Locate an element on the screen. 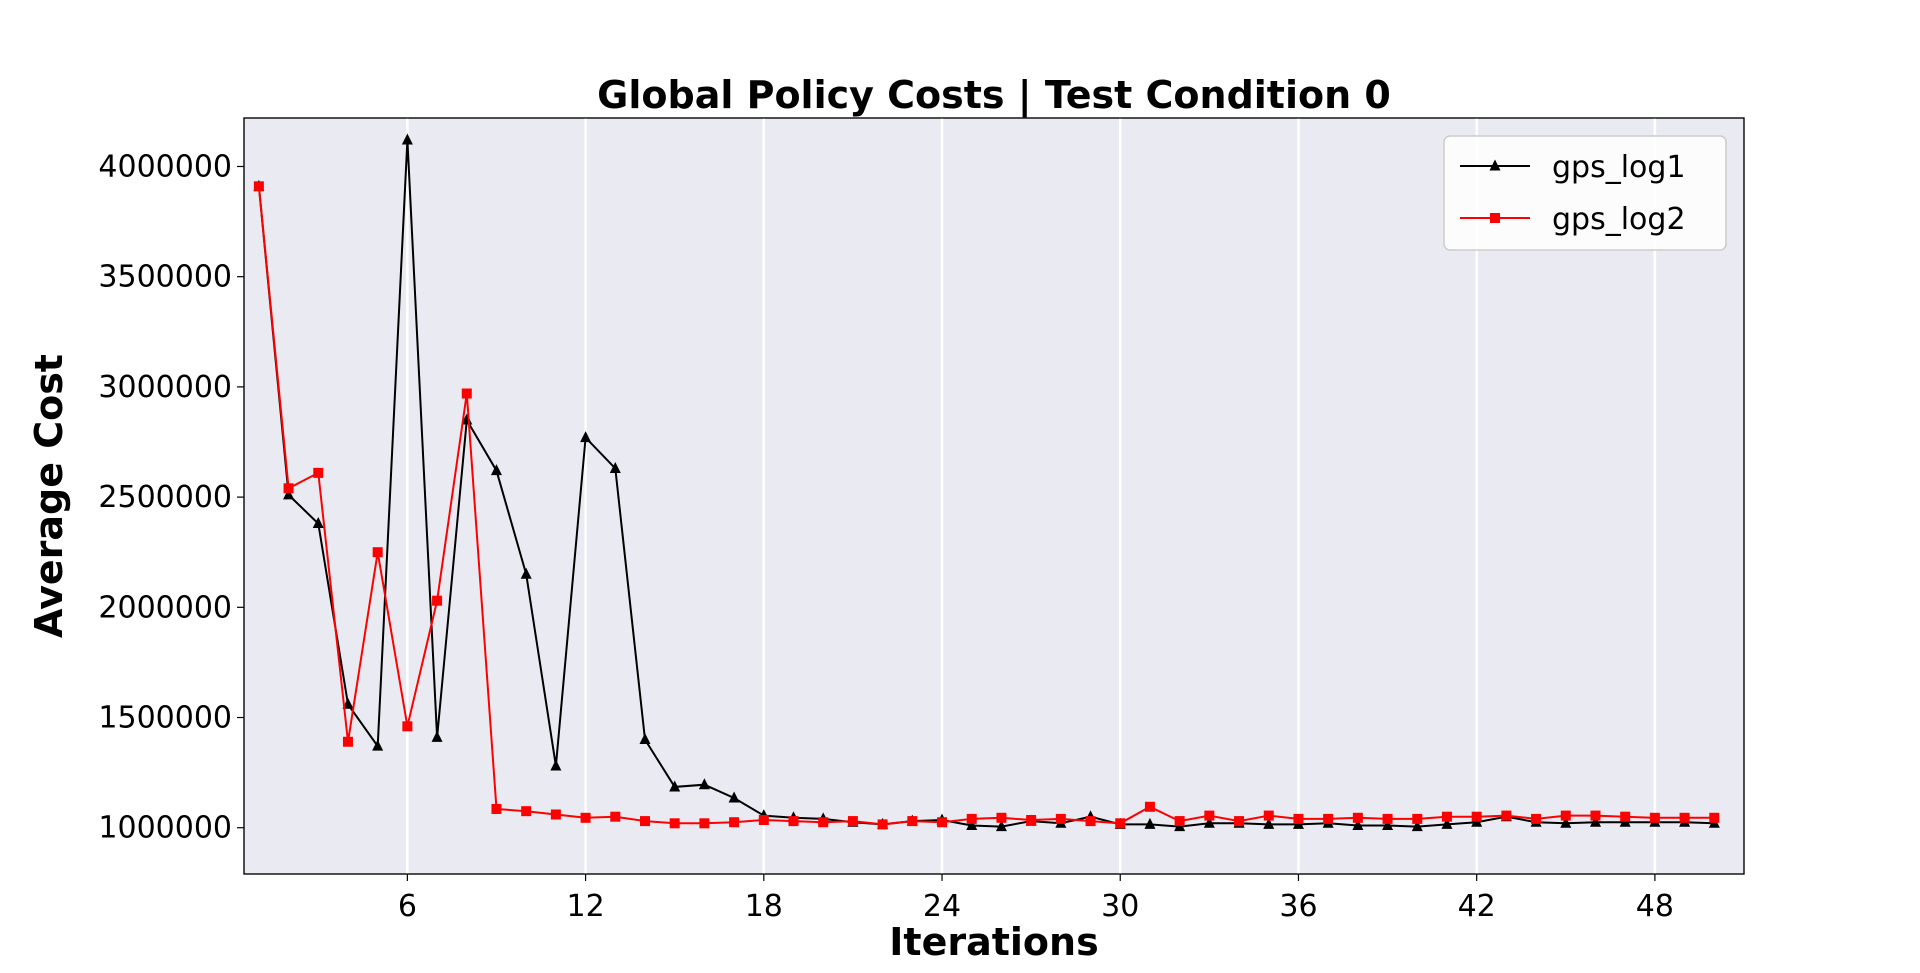 Image resolution: width=1920 pixels, height=973 pixels. y-tick-label: 3500000 is located at coordinates (165, 277).